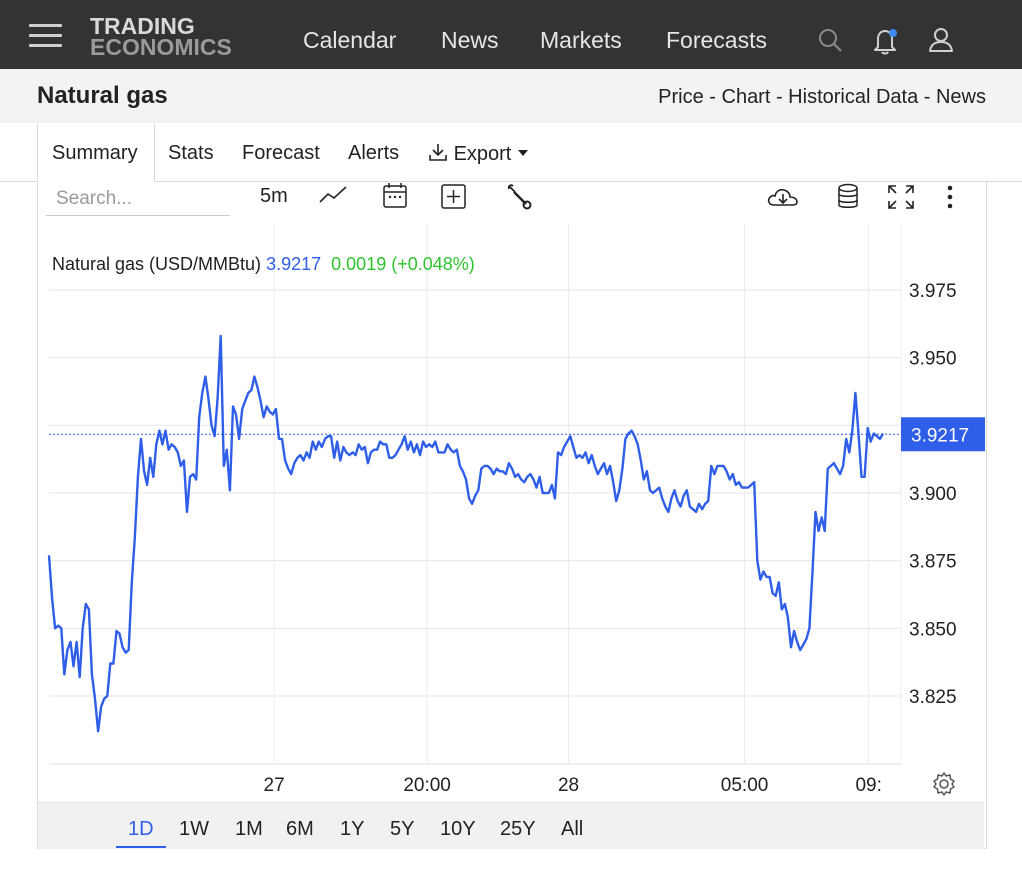 This screenshot has height=875, width=1022. I want to click on range-1y: 1Y, so click(352, 829).